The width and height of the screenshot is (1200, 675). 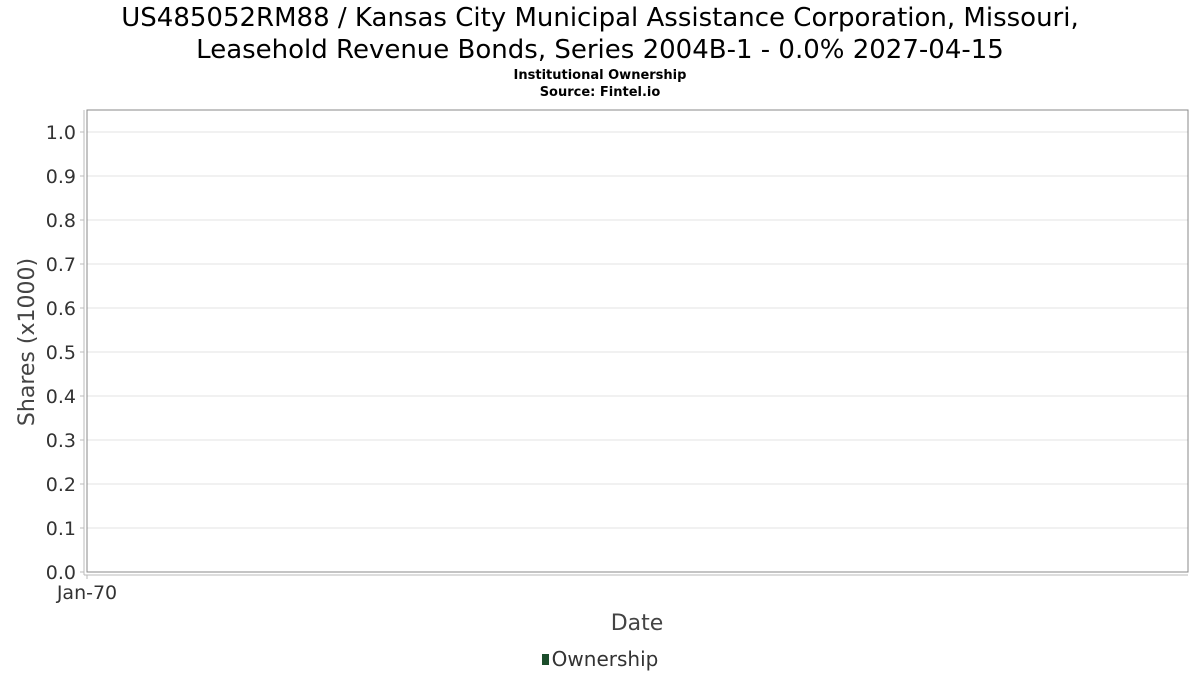 What do you see at coordinates (61, 221) in the screenshot?
I see `y-tick-label-8: 0.8` at bounding box center [61, 221].